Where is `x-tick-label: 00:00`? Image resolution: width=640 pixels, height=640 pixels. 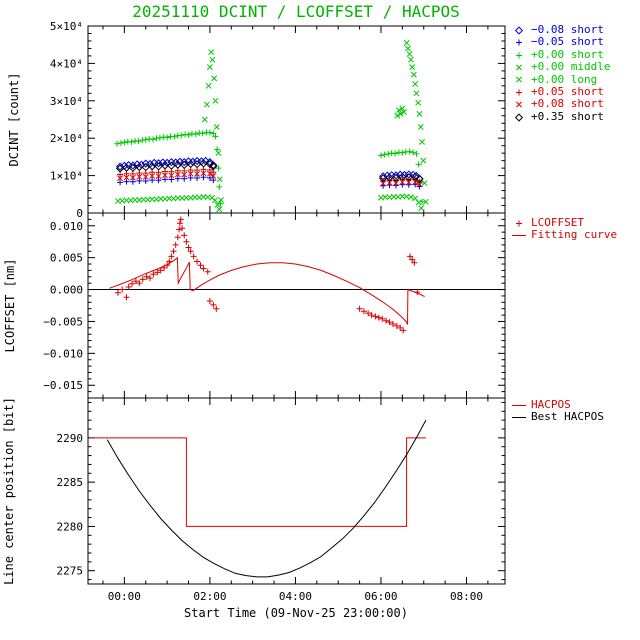
x-tick-label: 00:00 is located at coordinates (124, 596).